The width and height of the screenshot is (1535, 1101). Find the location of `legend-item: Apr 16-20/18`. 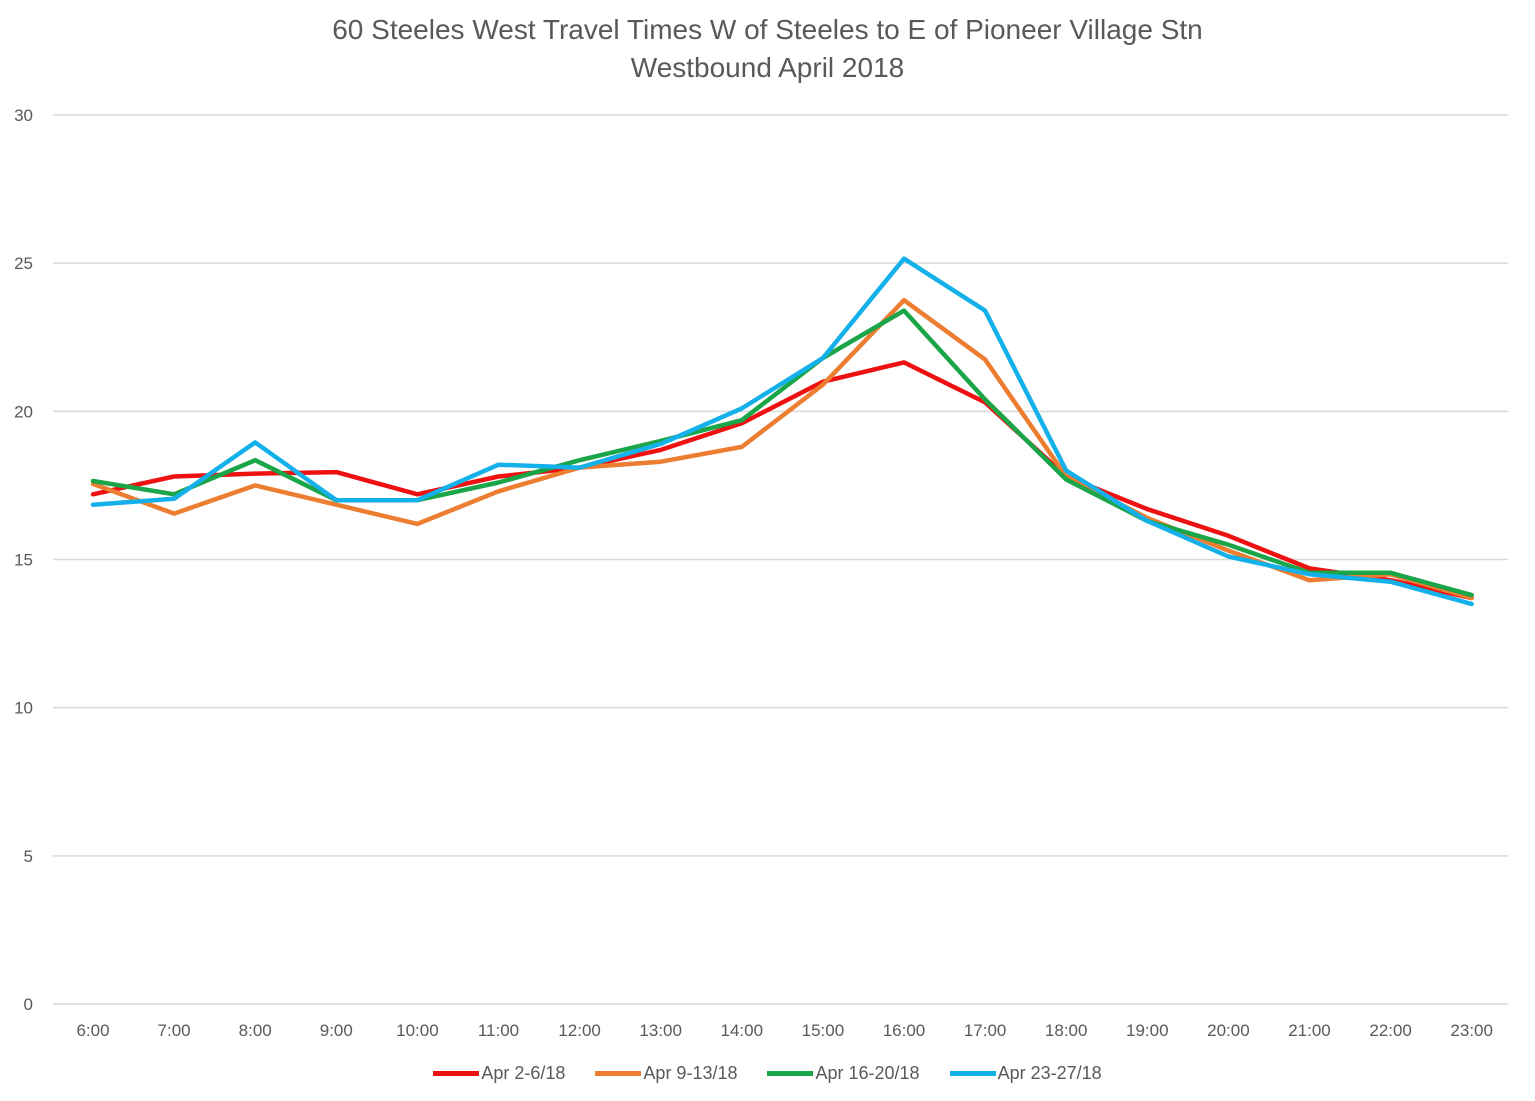

legend-item: Apr 16-20/18 is located at coordinates (843, 1073).